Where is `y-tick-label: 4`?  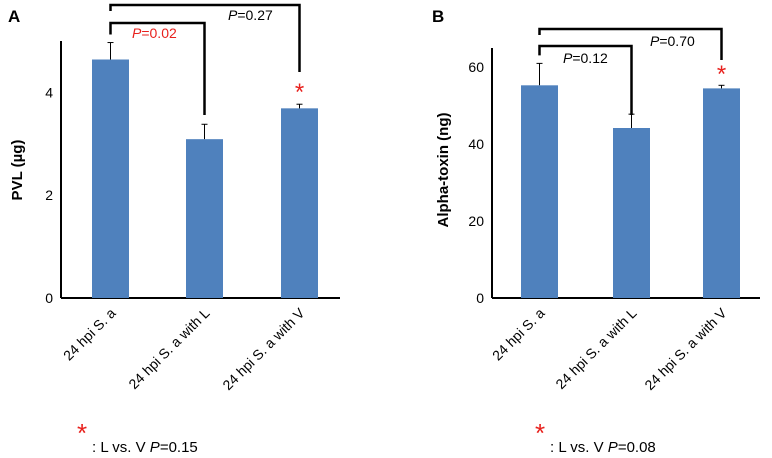 y-tick-label: 4 is located at coordinates (49, 92).